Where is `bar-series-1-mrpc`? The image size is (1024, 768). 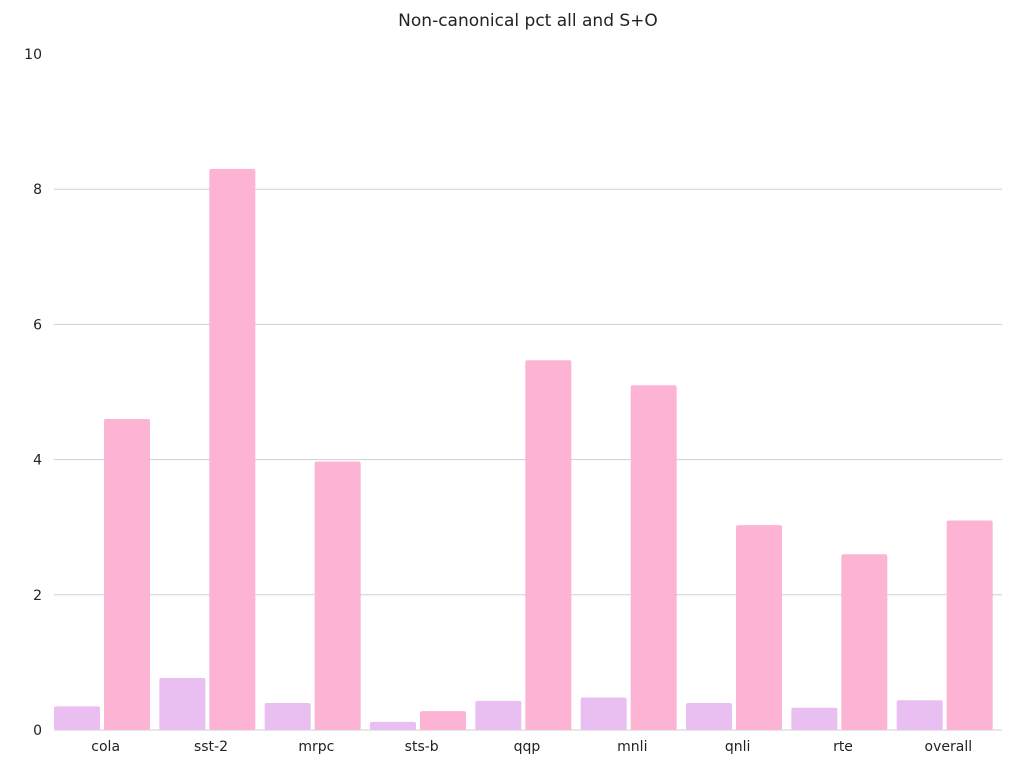 bar-series-1-mrpc is located at coordinates (287, 716).